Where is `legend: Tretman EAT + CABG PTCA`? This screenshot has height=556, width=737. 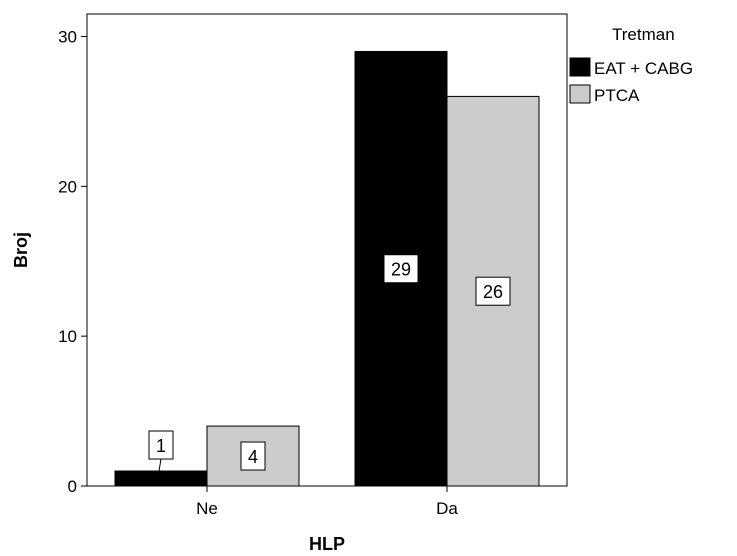 legend: Tretman EAT + CABG PTCA is located at coordinates (631, 65).